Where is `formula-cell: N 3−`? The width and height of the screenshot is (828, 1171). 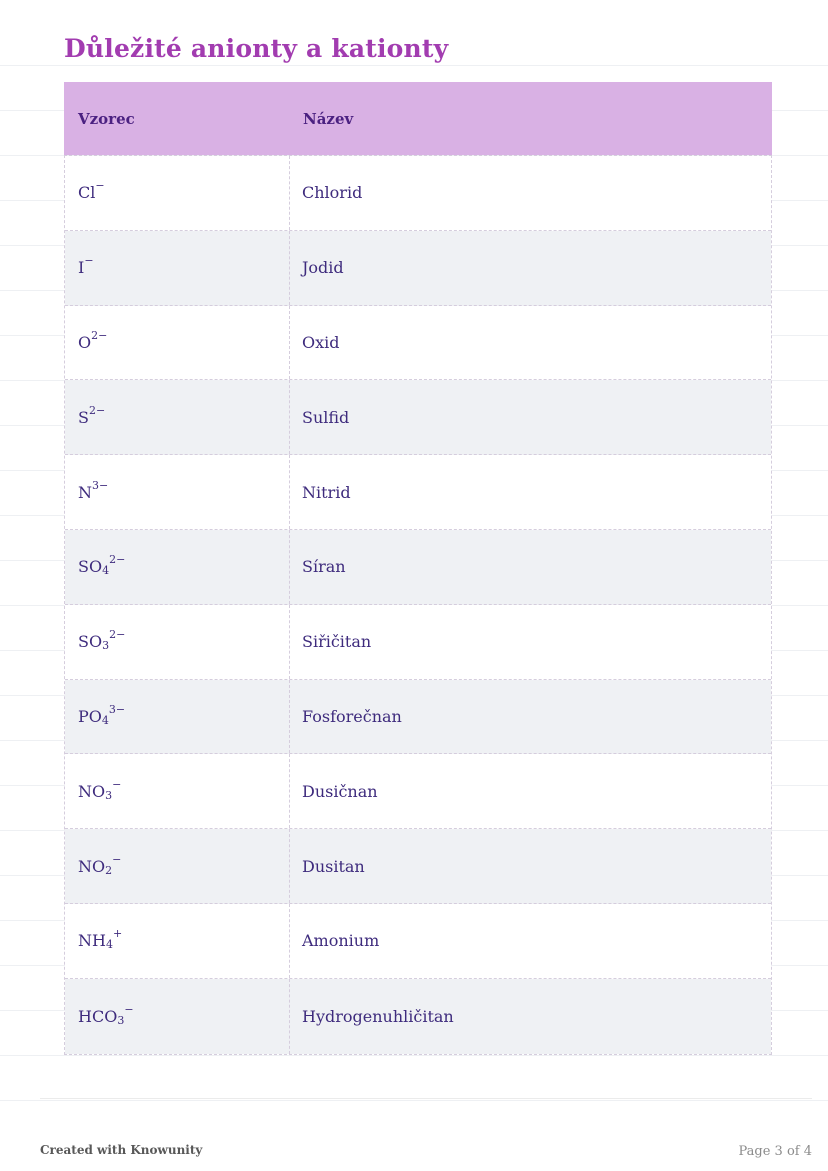 formula-cell: N 3− is located at coordinates (177, 492).